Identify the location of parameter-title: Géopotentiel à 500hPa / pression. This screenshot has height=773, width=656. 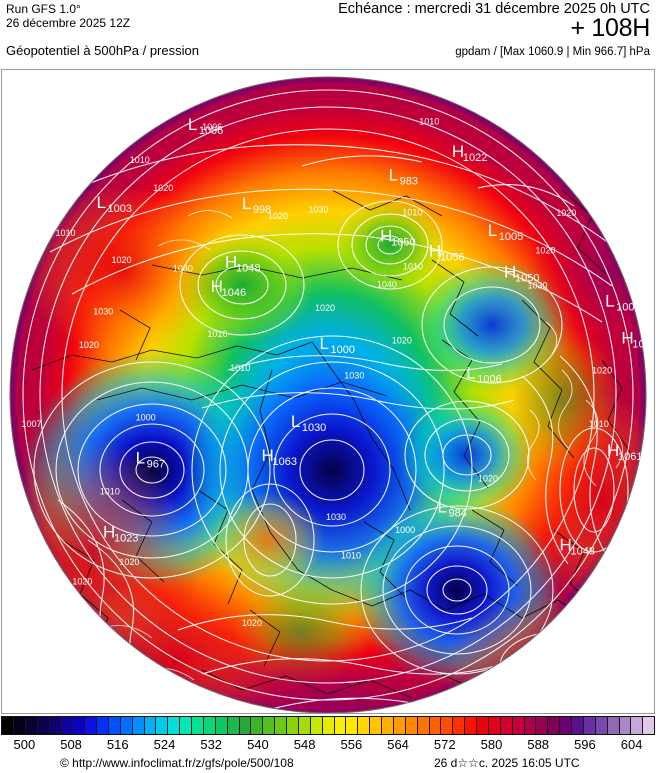
(102, 50).